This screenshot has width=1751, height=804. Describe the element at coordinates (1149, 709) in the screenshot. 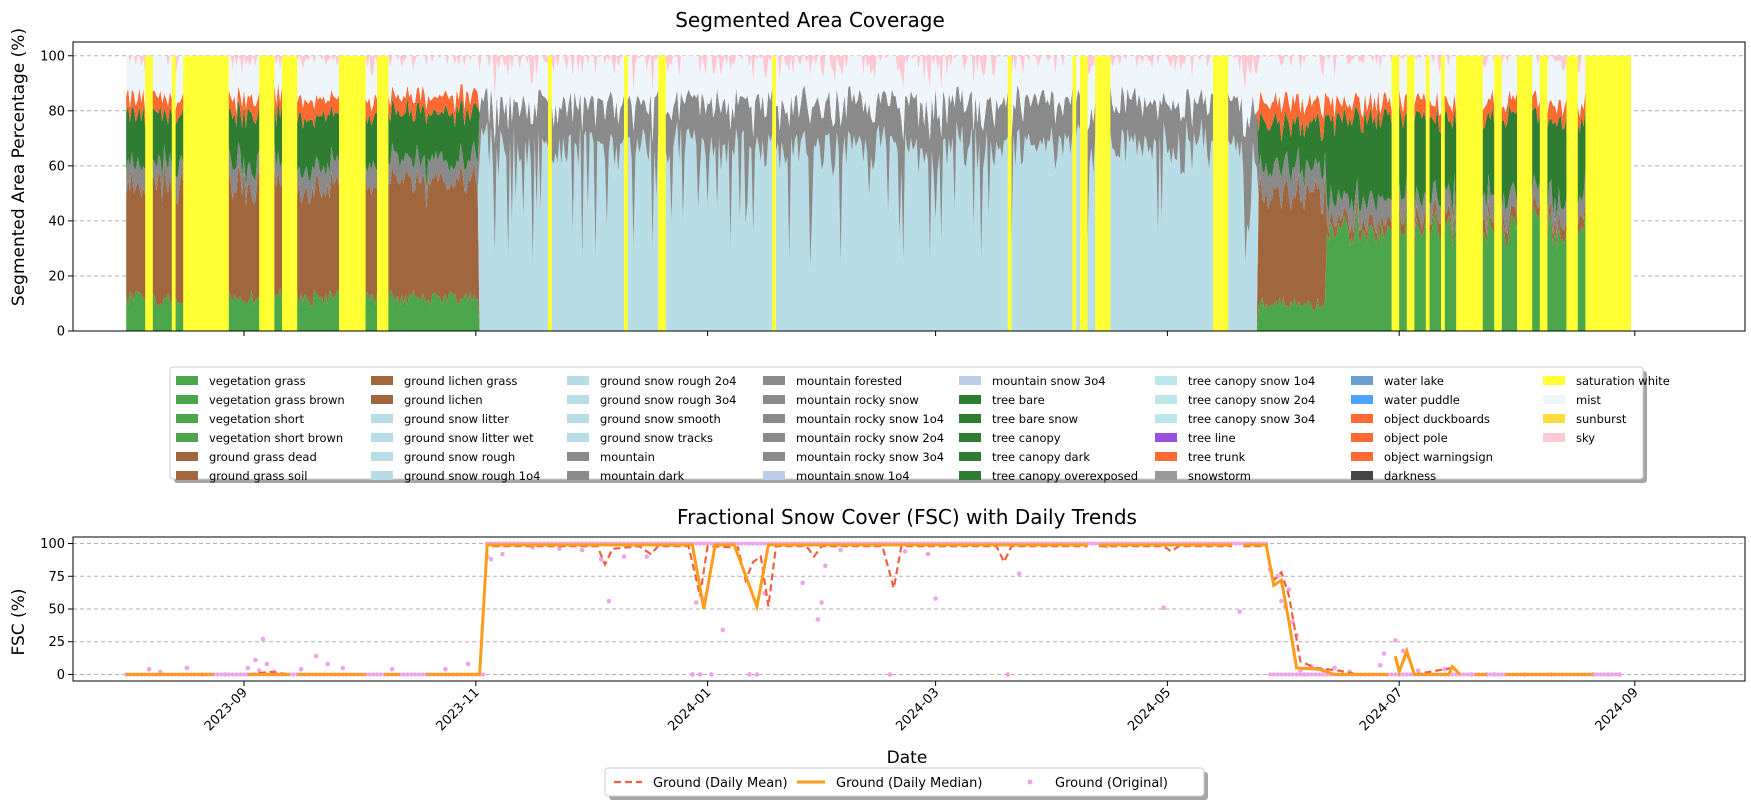

I see `fsc-x-tick-label: 2024-05` at that location.